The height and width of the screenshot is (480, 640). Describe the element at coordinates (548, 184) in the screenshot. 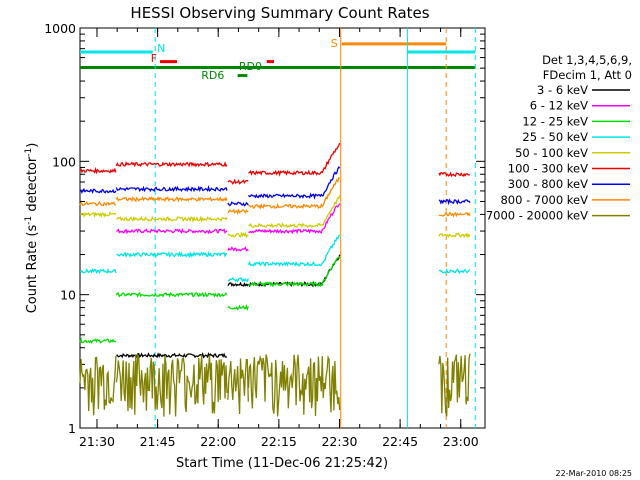

I see `legend-label: 300 - 800 keV` at that location.